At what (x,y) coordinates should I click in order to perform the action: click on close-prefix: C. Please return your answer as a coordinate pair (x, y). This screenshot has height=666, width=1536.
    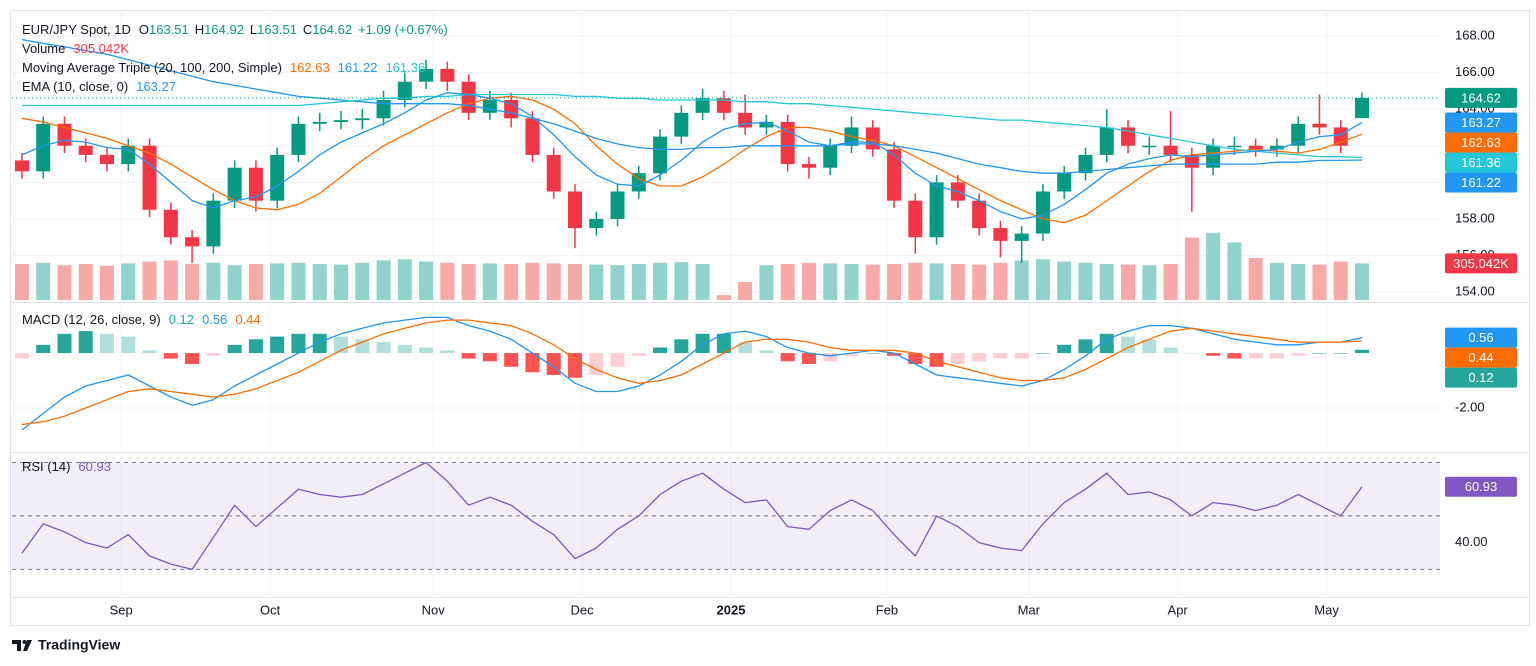
    Looking at the image, I should click on (307, 29).